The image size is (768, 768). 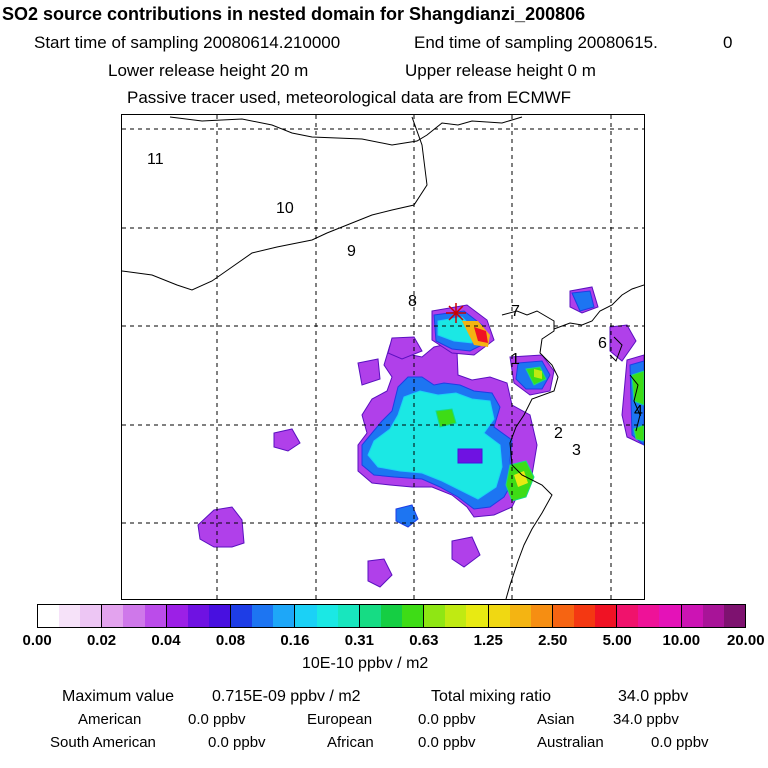 I want to click on region-european-name: European, so click(x=340, y=719).